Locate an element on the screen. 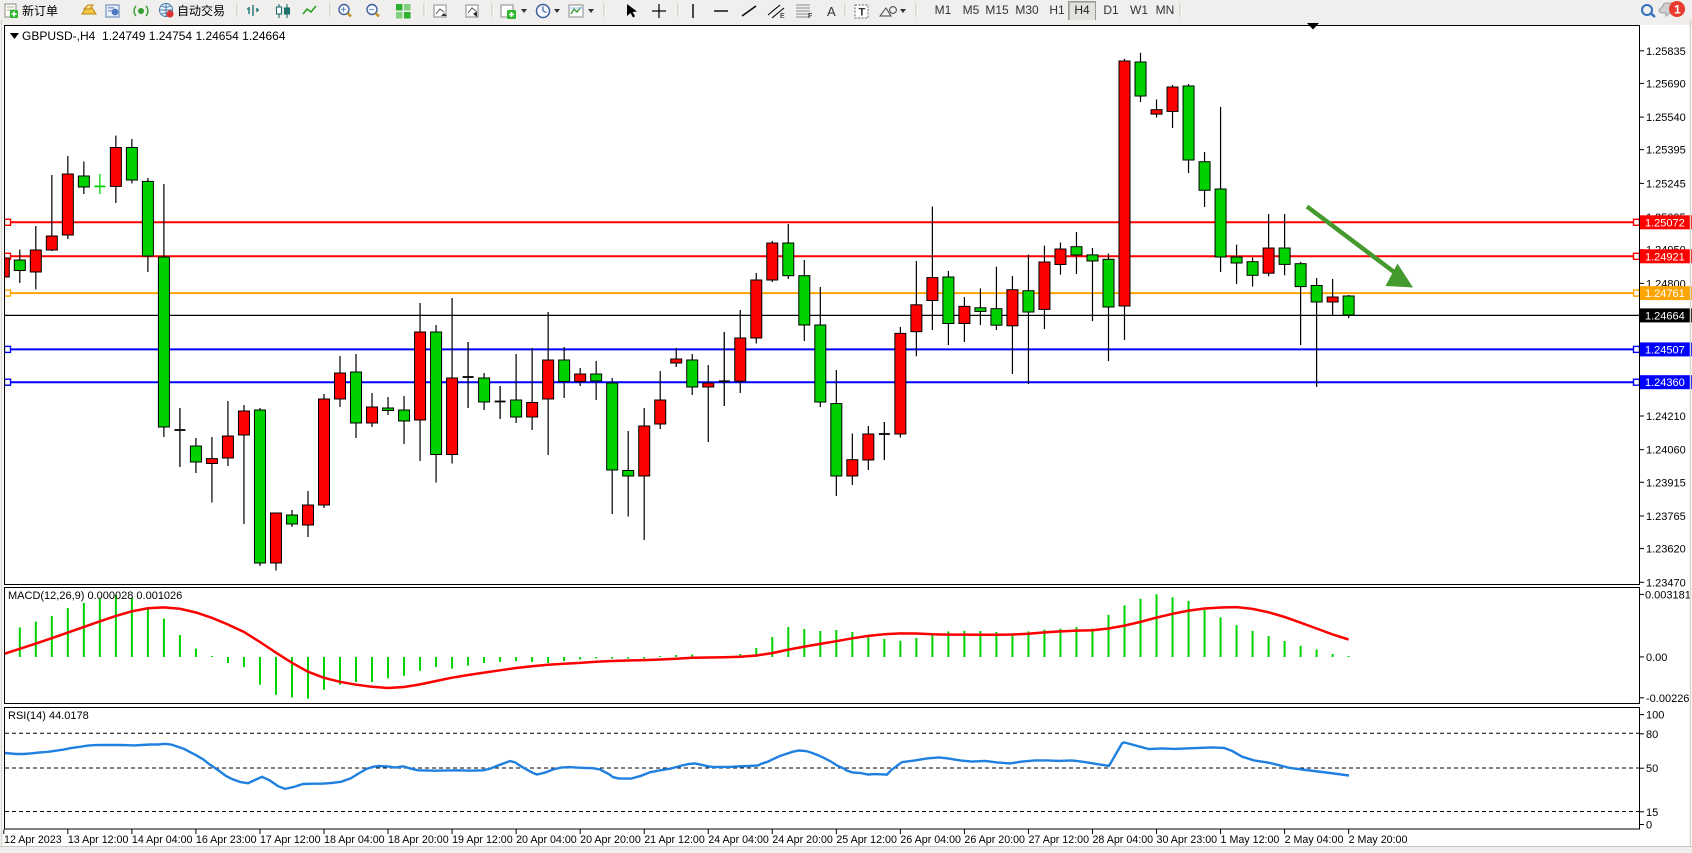 The height and width of the screenshot is (853, 1692). svg-text: 1.25395 is located at coordinates (1666, 151).